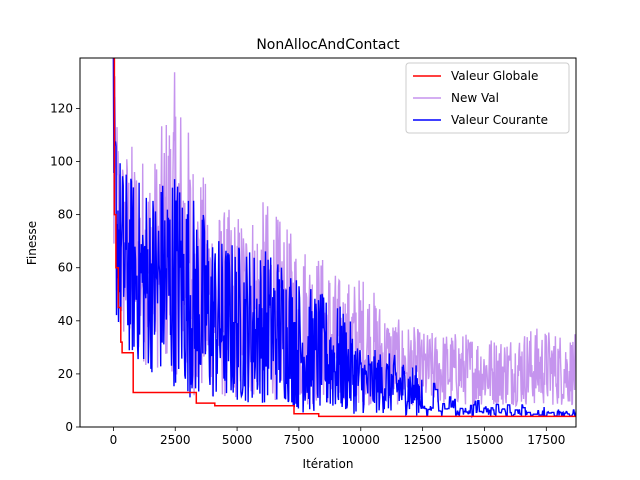 The width and height of the screenshot is (640, 480). Describe the element at coordinates (65, 321) in the screenshot. I see `y-tick-label: 40` at that location.